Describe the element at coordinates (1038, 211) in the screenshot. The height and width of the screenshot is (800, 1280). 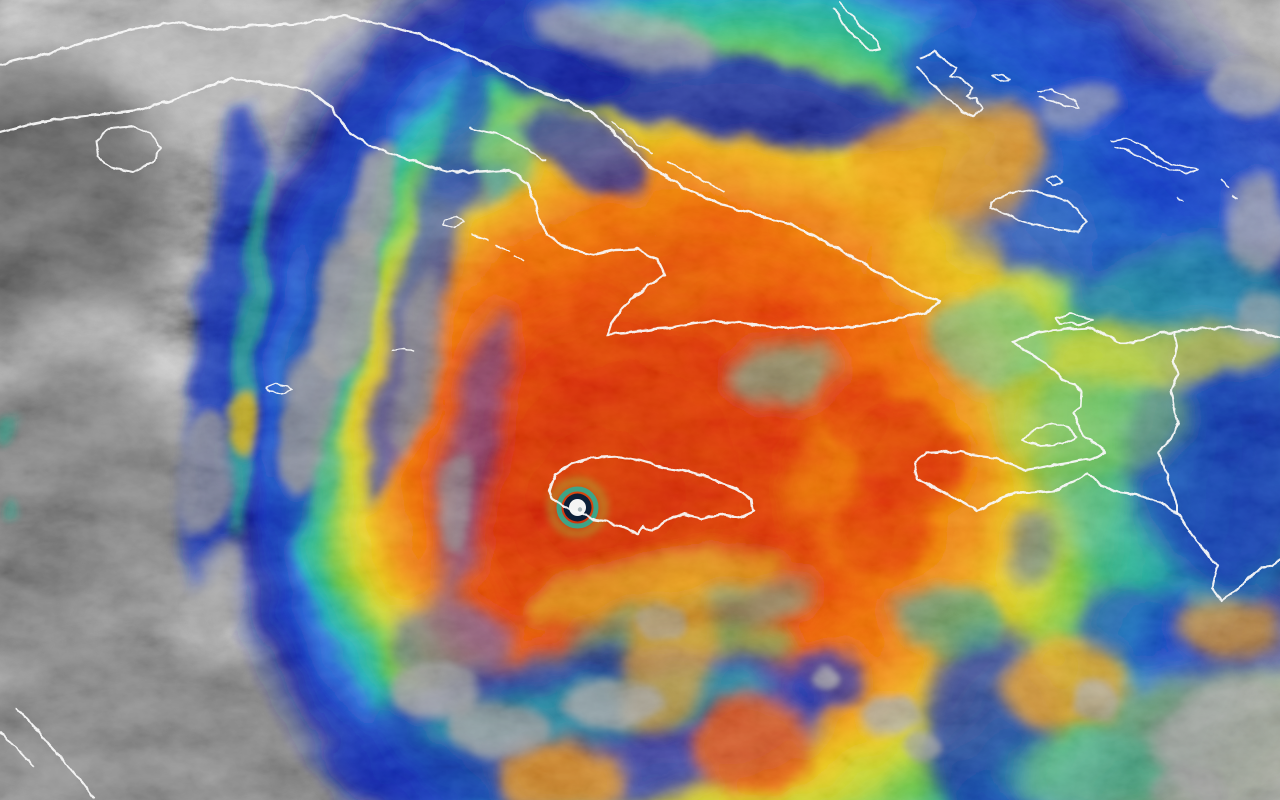
I see `coastline-great-inagua` at that location.